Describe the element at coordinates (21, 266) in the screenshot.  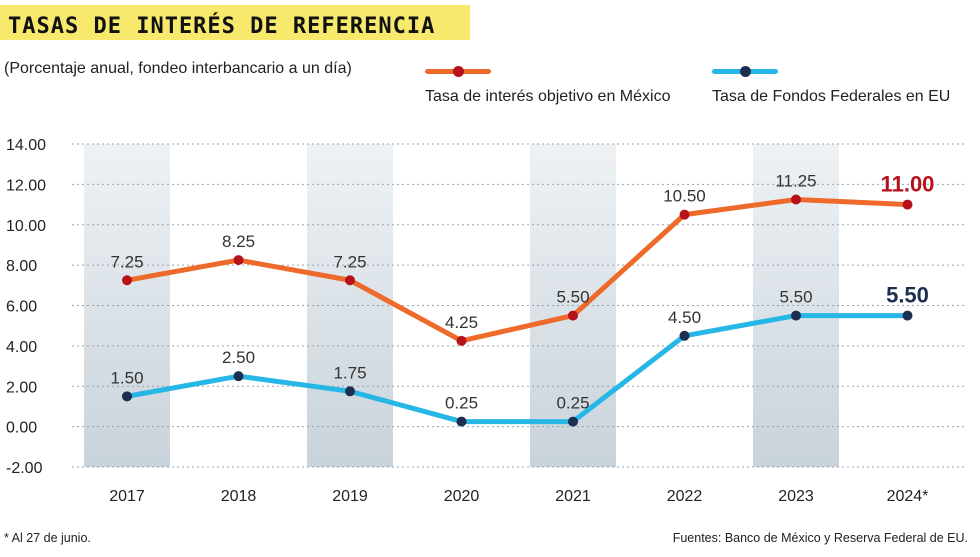
I see `y-tick-label: 8.00` at that location.